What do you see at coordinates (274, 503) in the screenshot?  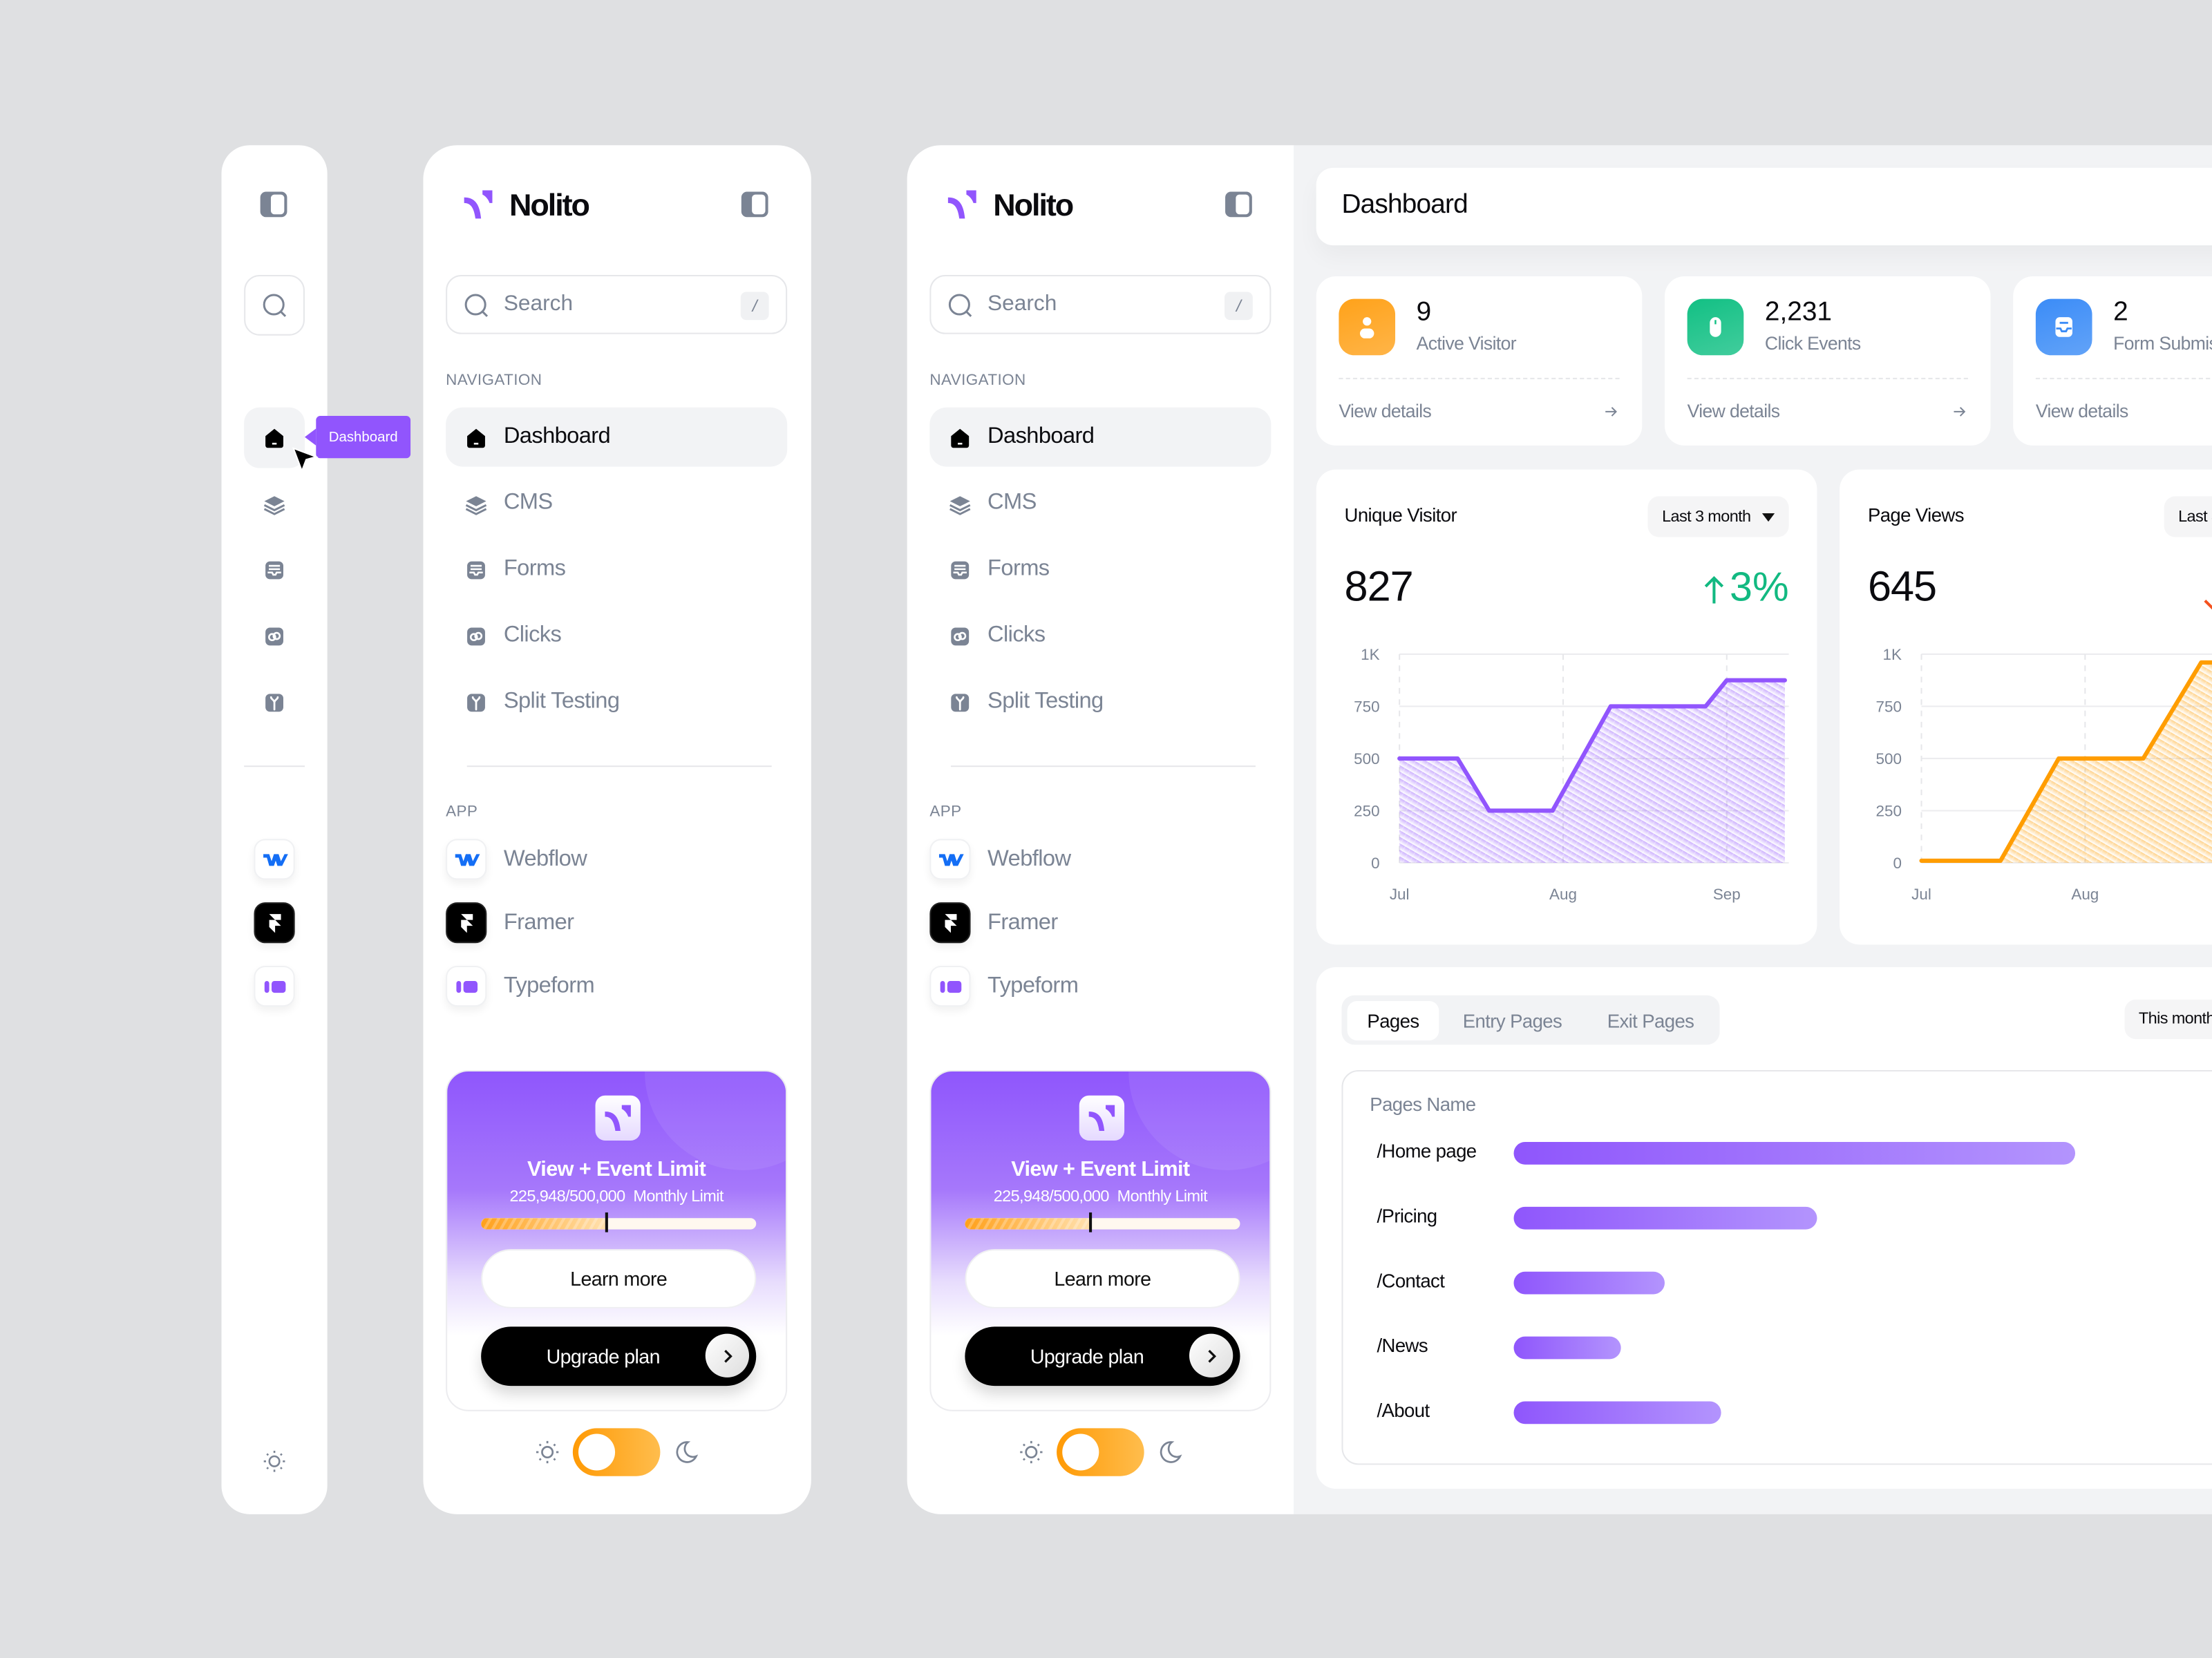 I see `layers-icon` at bounding box center [274, 503].